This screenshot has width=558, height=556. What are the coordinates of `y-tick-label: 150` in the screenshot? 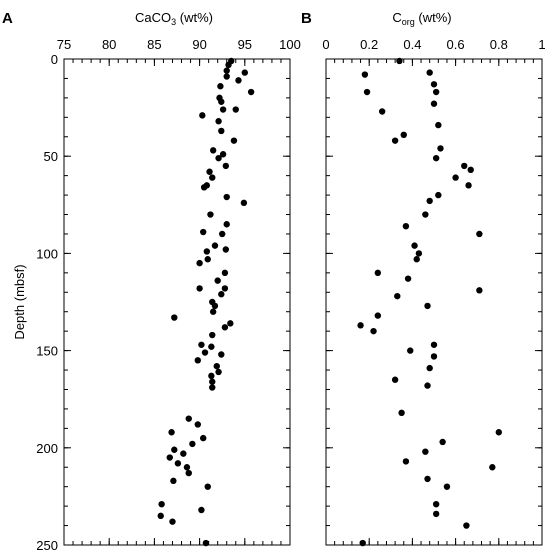 It's located at (47, 351).